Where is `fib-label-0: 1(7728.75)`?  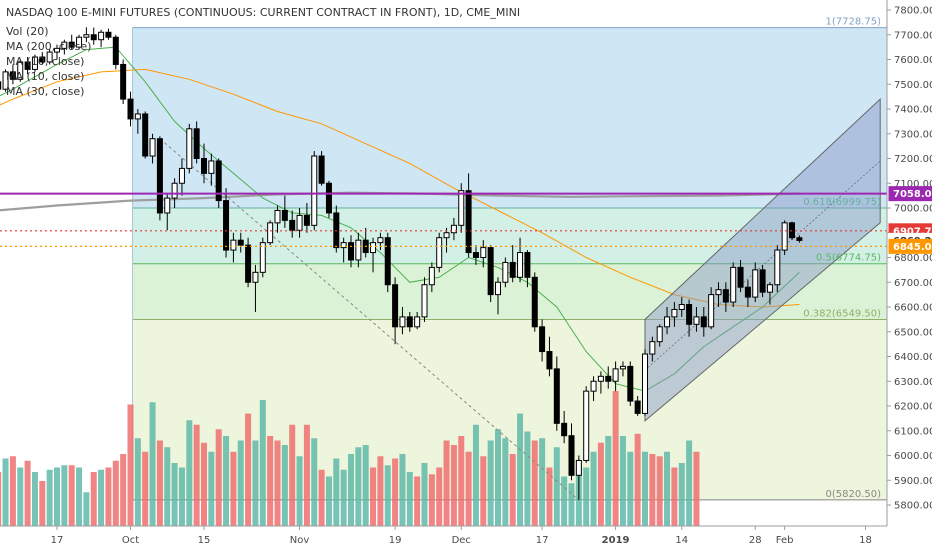 fib-label-0: 1(7728.75) is located at coordinates (853, 22).